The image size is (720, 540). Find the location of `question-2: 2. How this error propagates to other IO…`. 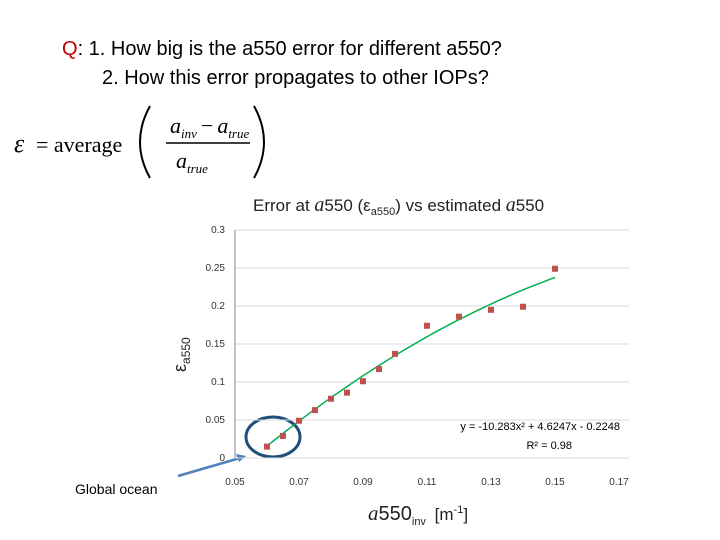

question-2: 2. How this error propagates to other IO… is located at coordinates (295, 78).